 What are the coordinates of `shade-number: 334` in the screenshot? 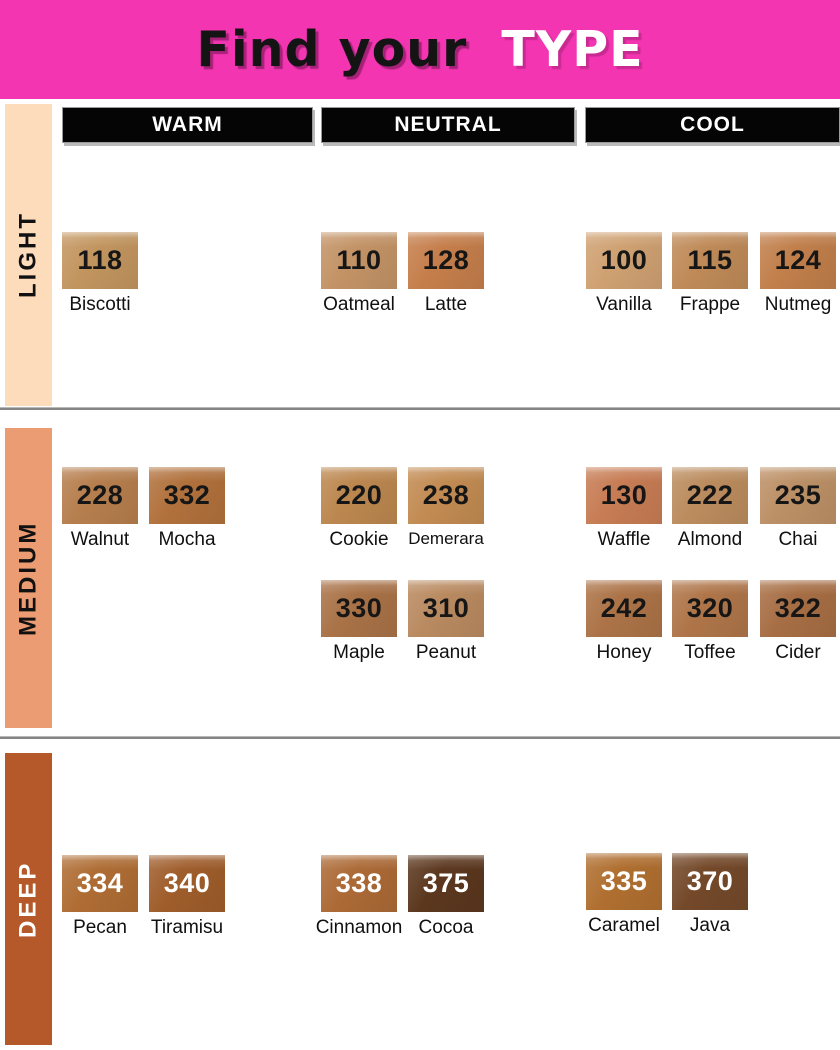 It's located at (100, 883).